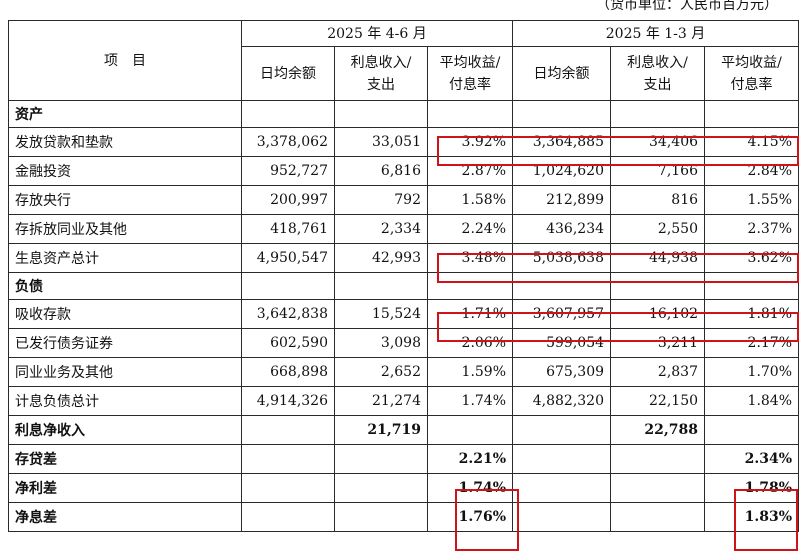 The height and width of the screenshot is (555, 800). I want to click on interest-value: 792, so click(381, 200).